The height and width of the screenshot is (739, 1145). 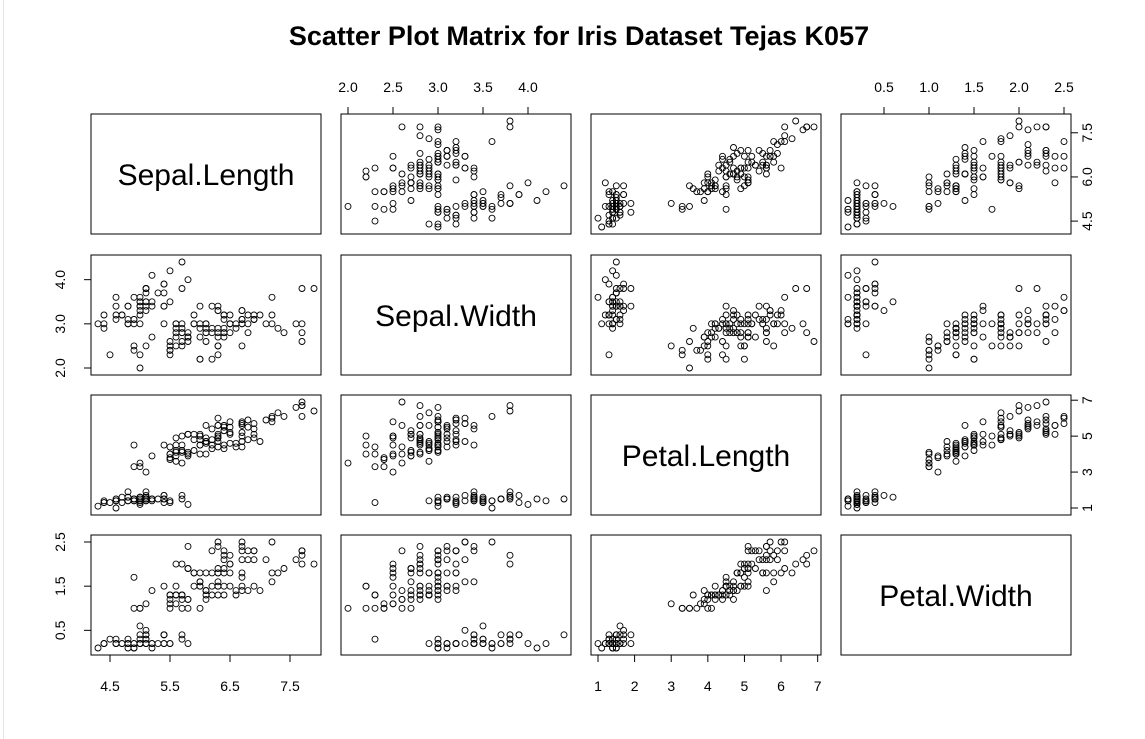 I want to click on tick-label: 7.5, so click(x=1087, y=133).